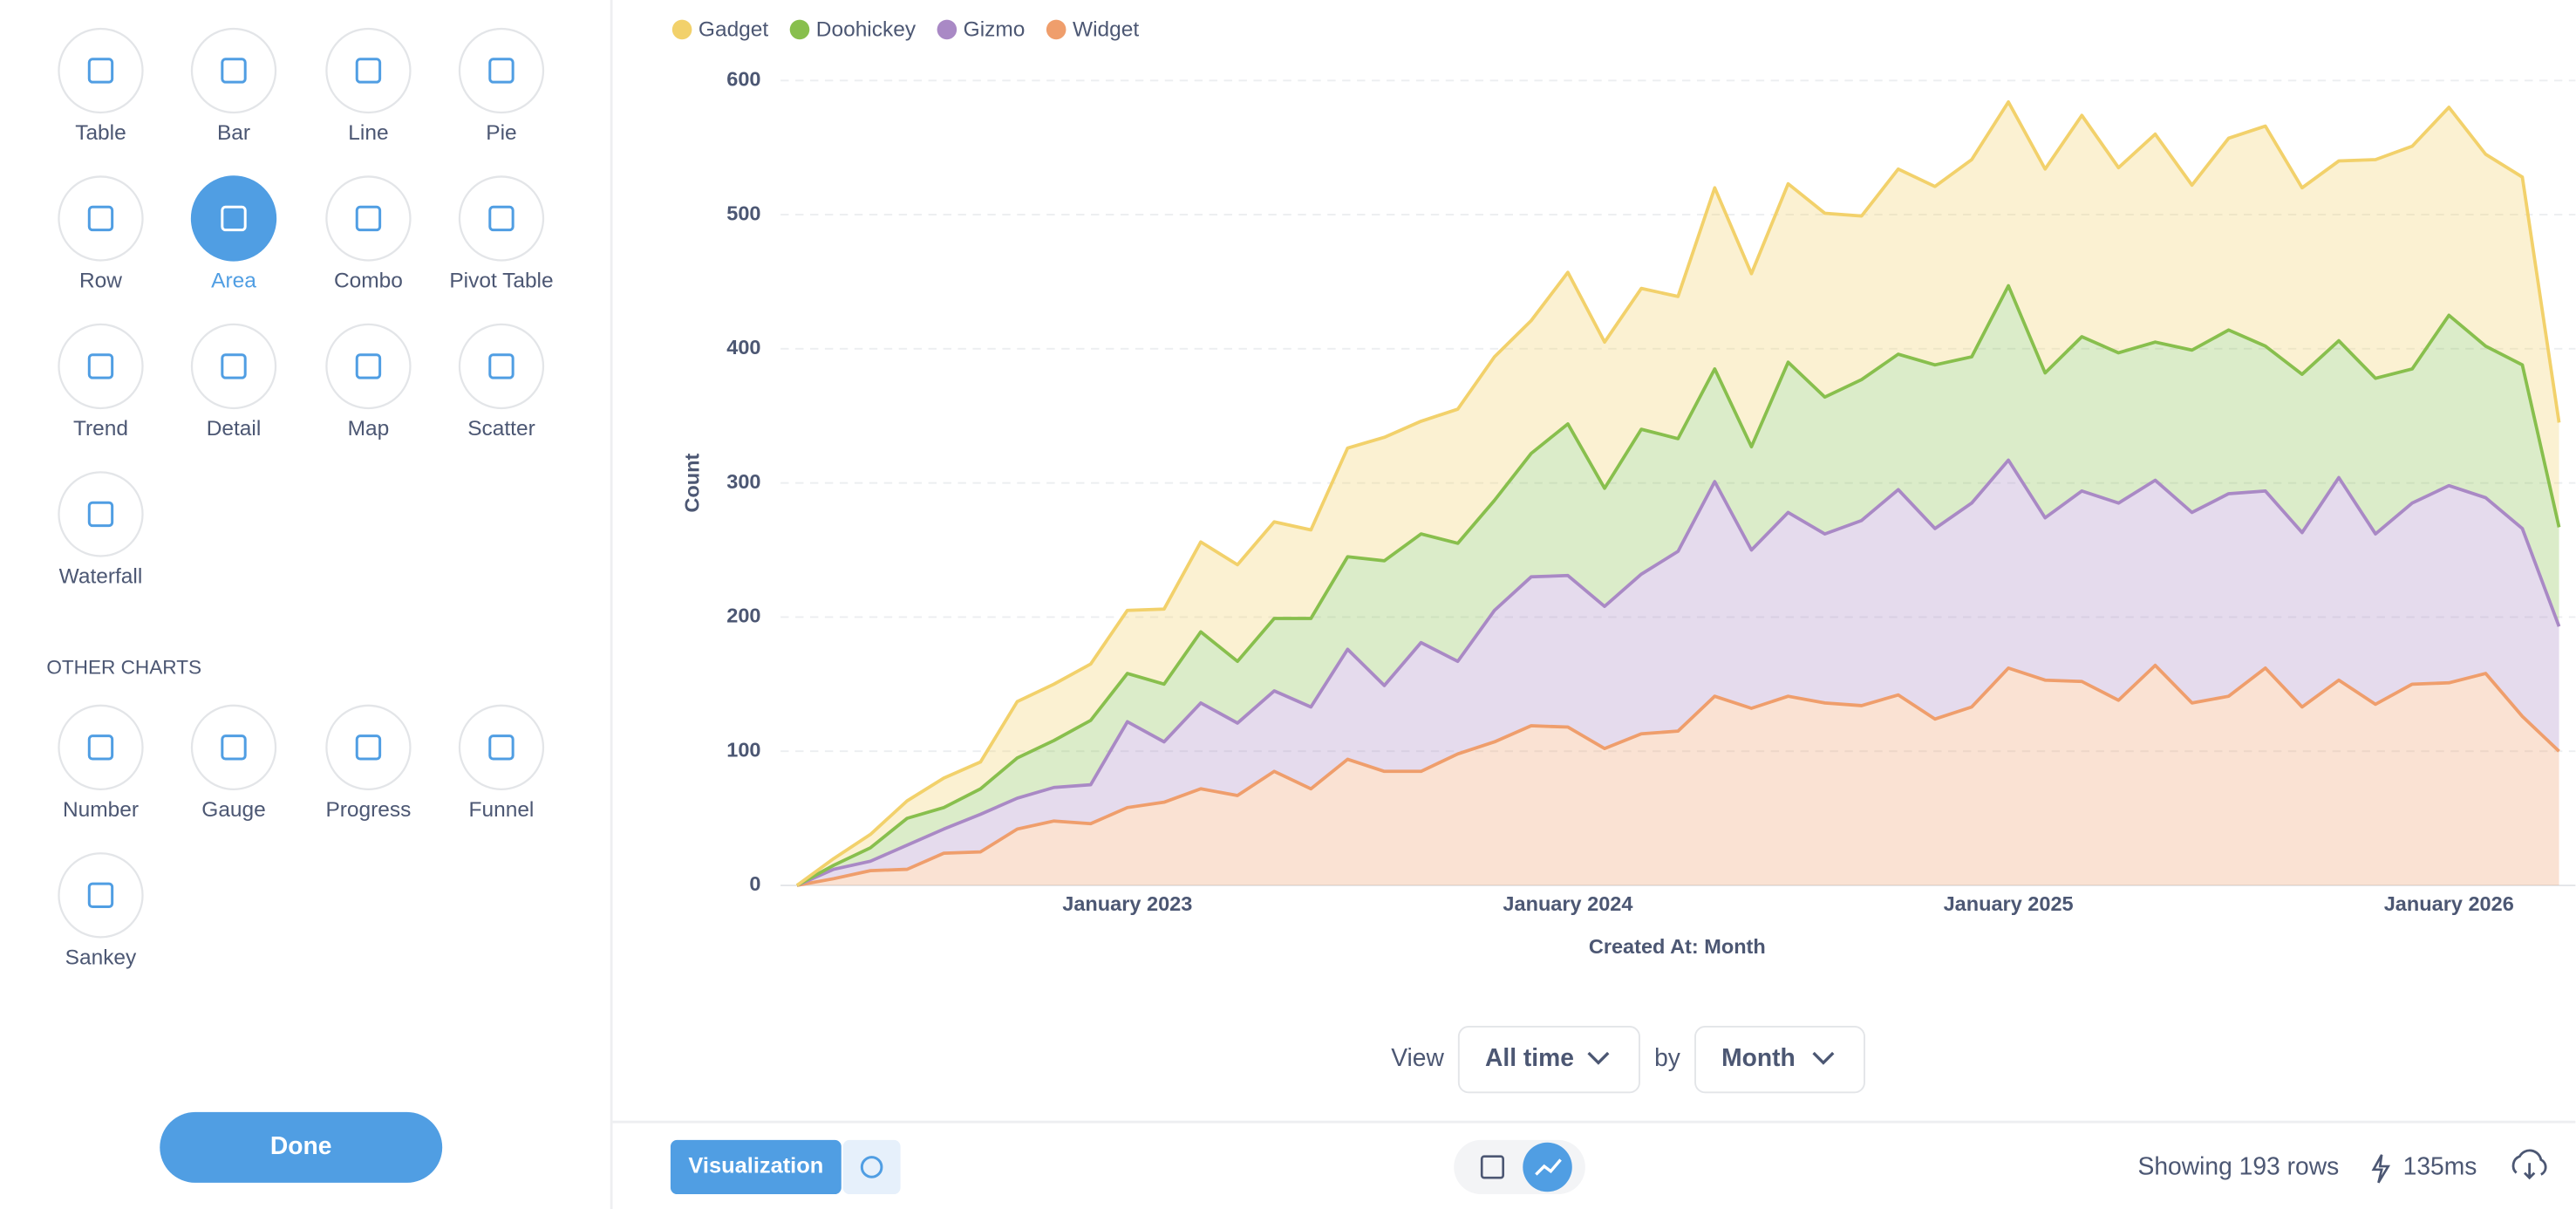 The width and height of the screenshot is (2576, 1209). Describe the element at coordinates (2529, 1164) in the screenshot. I see `download-icon` at that location.